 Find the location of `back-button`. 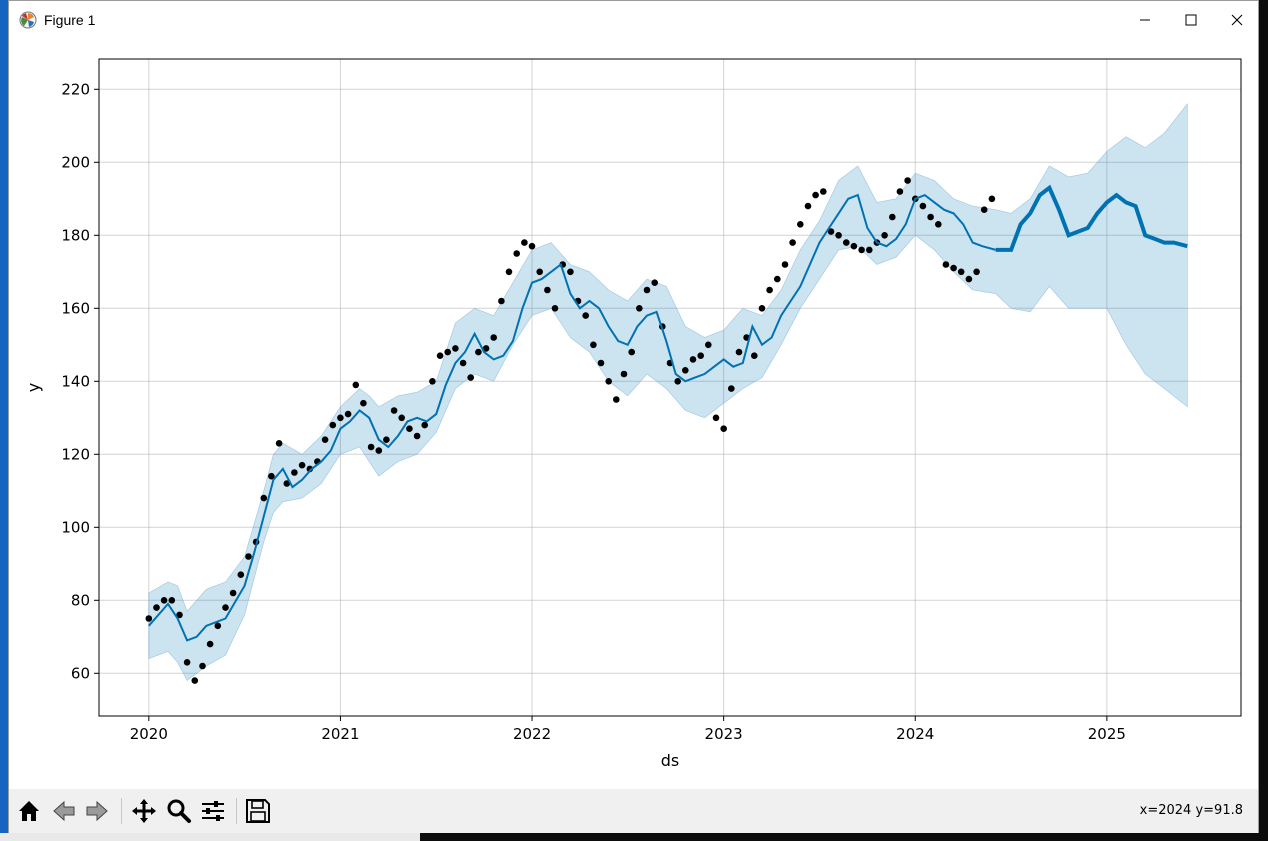

back-button is located at coordinates (64, 811).